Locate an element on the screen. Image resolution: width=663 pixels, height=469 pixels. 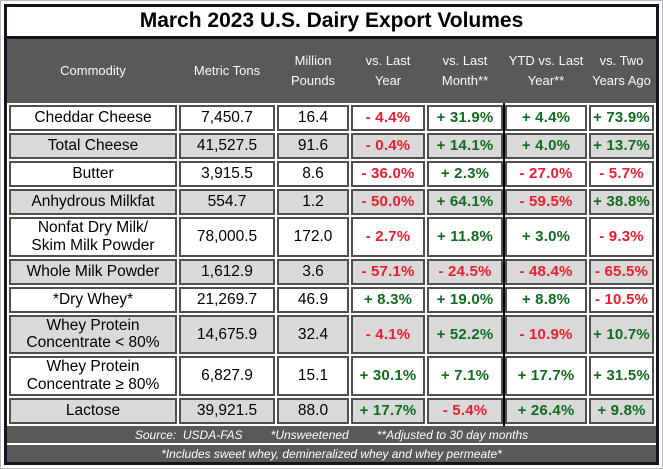
column-header-metric-tons: Metric Tons is located at coordinates (227, 70).